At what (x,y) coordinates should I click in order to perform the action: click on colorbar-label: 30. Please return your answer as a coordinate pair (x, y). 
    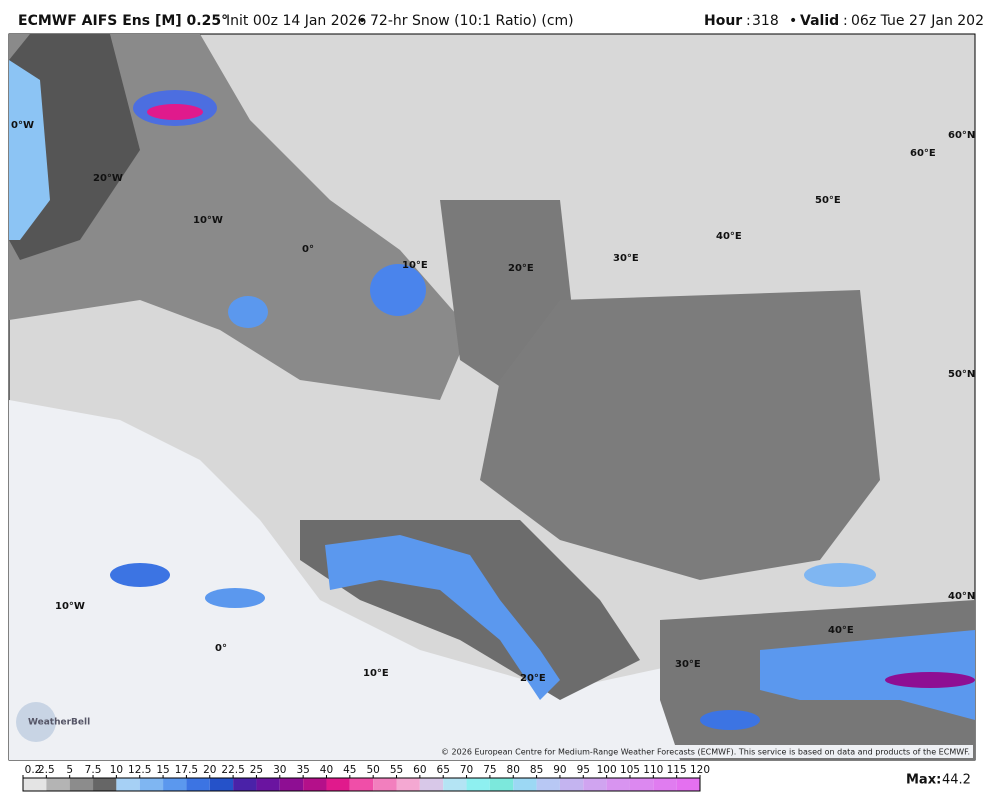
    Looking at the image, I should click on (279, 770).